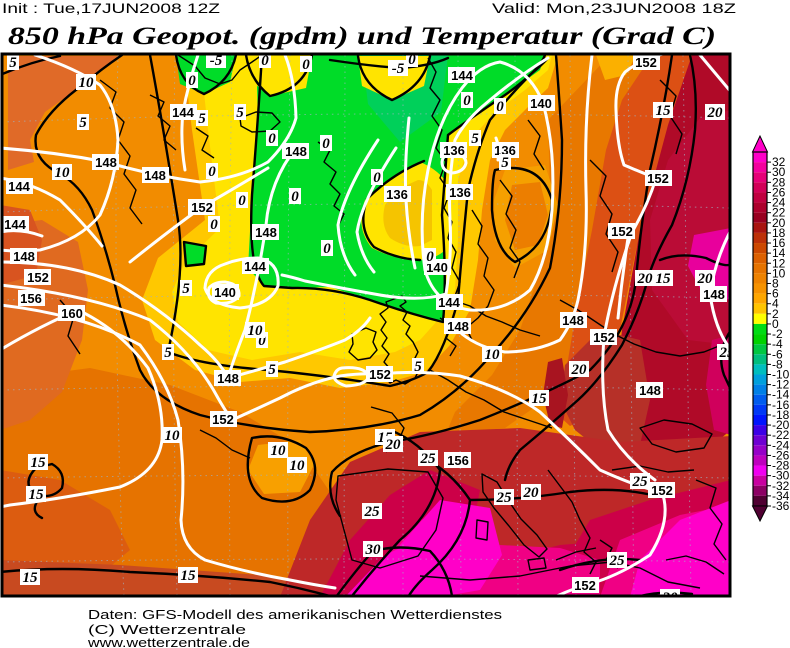 The width and height of the screenshot is (790, 648). What do you see at coordinates (781, 405) in the screenshot?
I see `svg-text: -16` at bounding box center [781, 405].